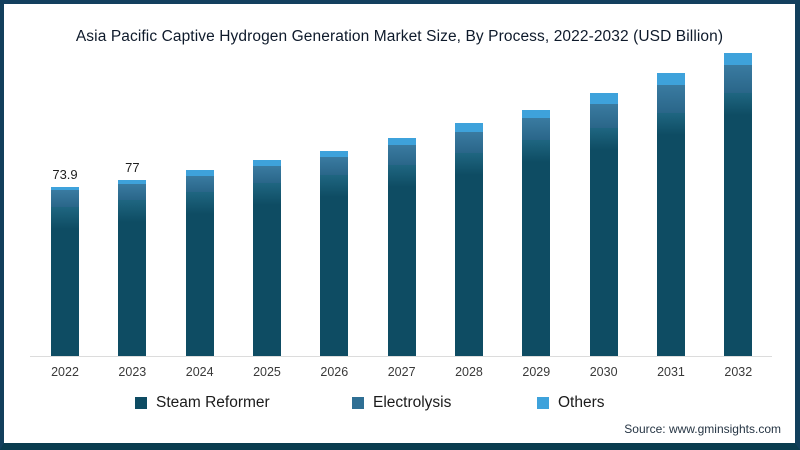 Image resolution: width=800 pixels, height=450 pixels. Describe the element at coordinates (65, 372) in the screenshot. I see `x-axis-label-2022: 2022` at that location.